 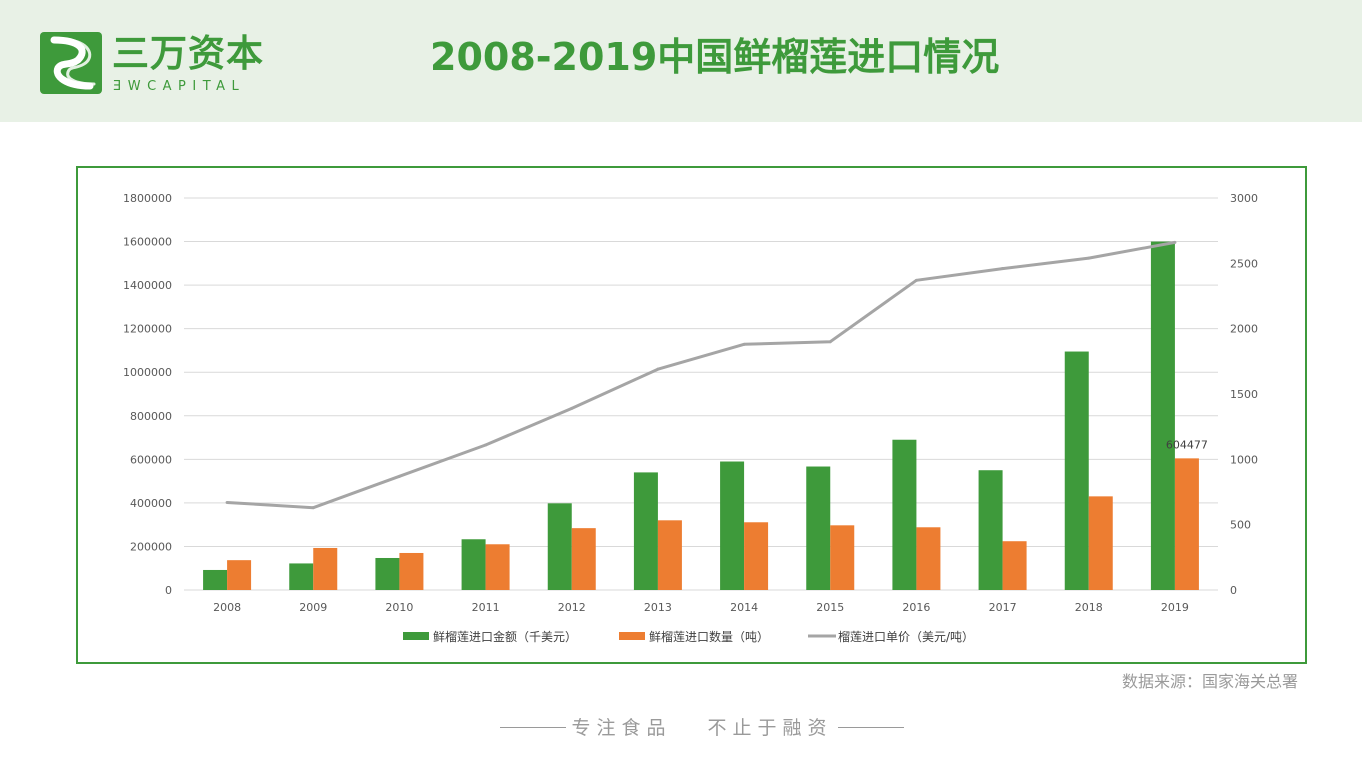 What do you see at coordinates (227, 607) in the screenshot?
I see `x-tick-label: 2008` at bounding box center [227, 607].